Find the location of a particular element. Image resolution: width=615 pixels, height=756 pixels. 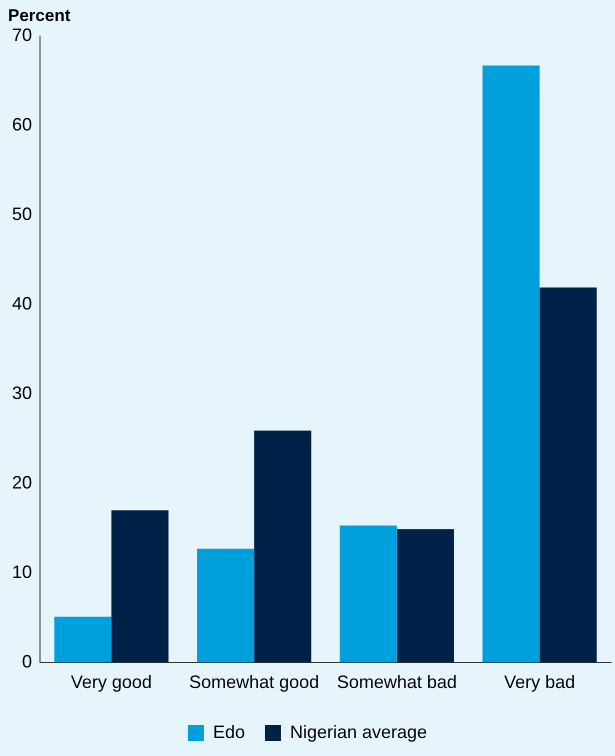

y-tick-label: 20 is located at coordinates (22, 482).